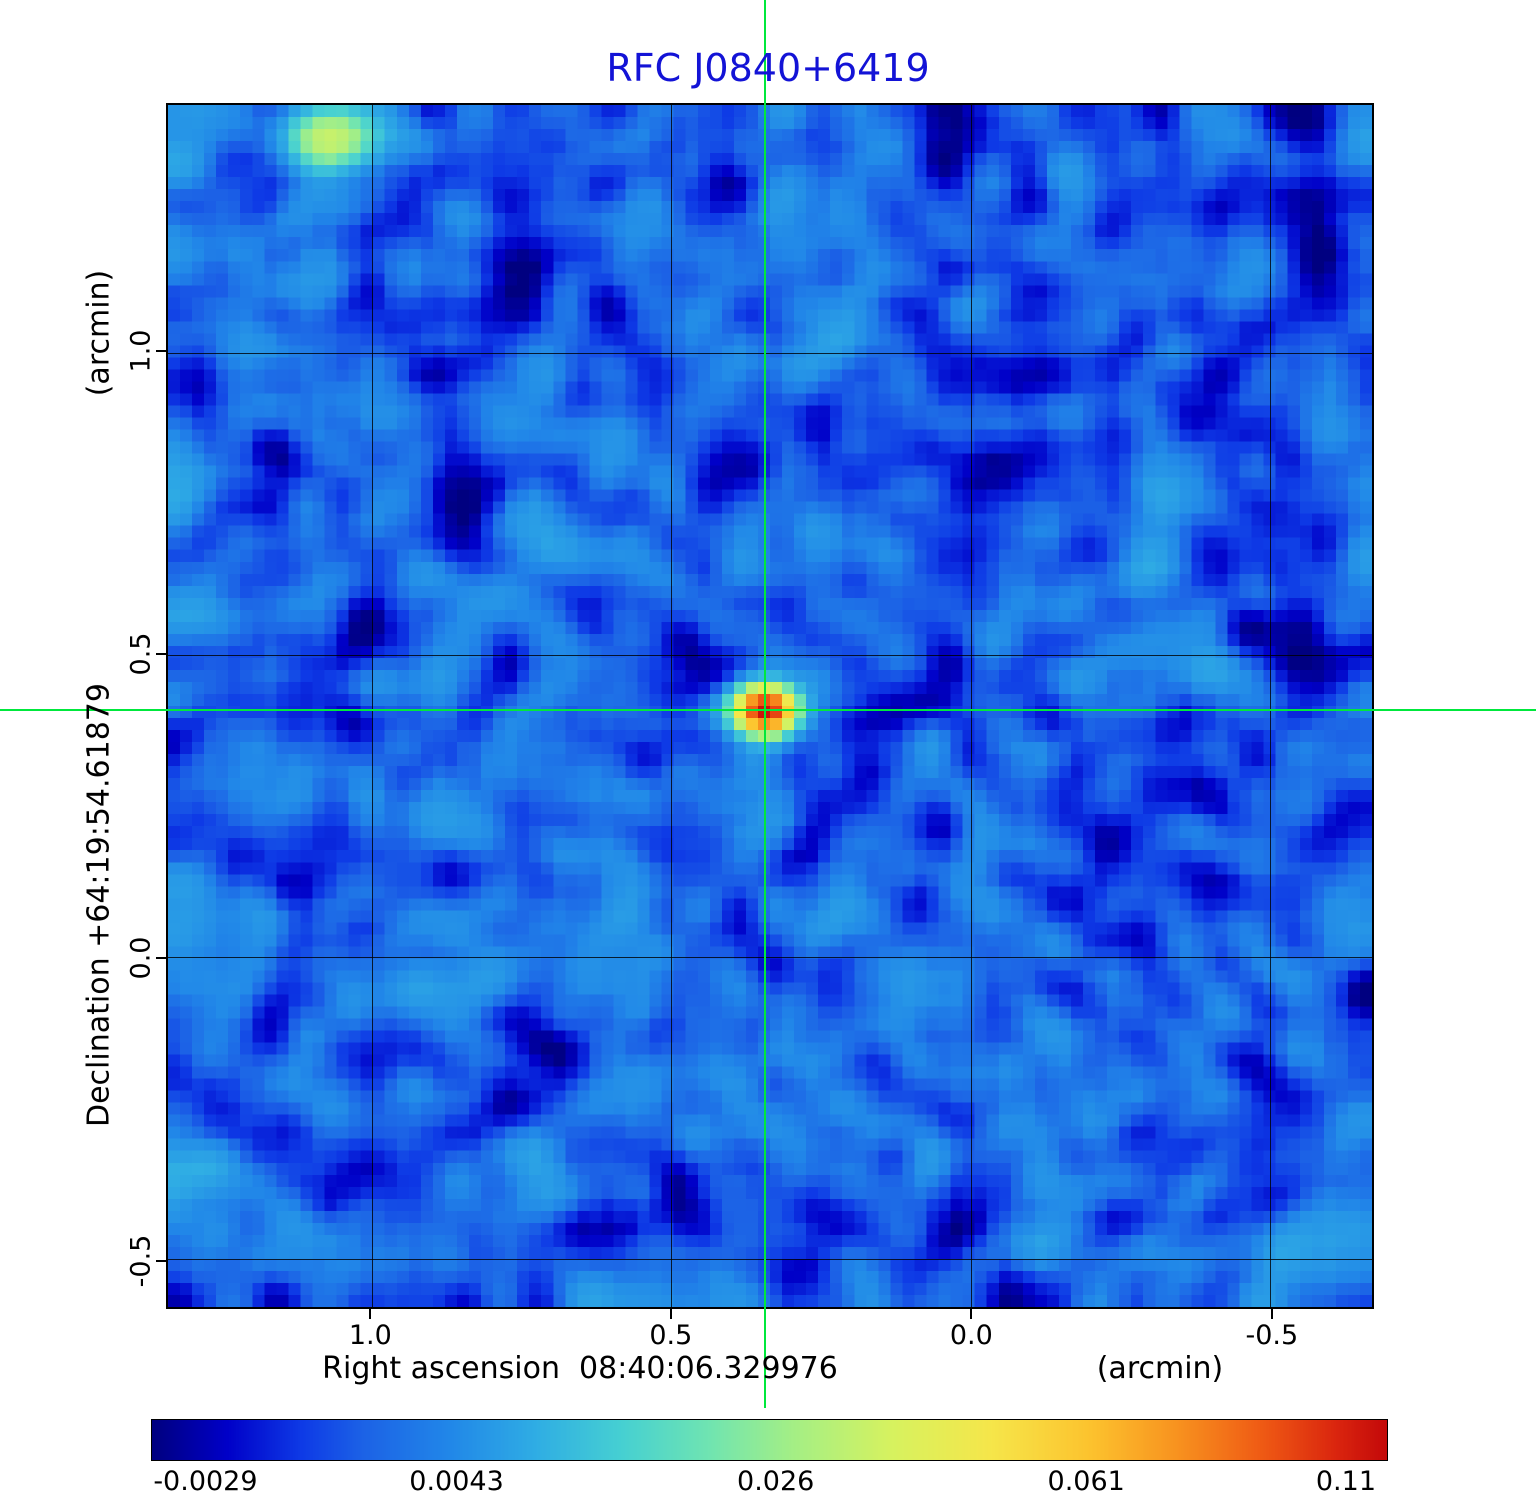  I want to click on x-axis-unit-label: (arcmin), so click(1160, 1368).